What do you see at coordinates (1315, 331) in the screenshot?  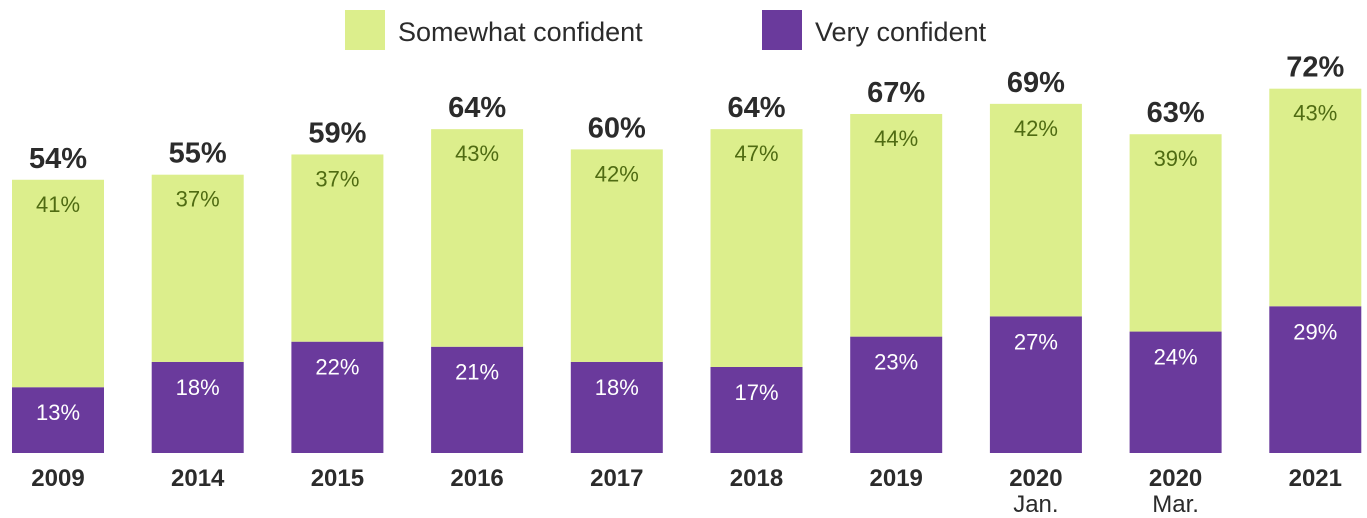 I see `data-label-very-confident: 29%` at bounding box center [1315, 331].